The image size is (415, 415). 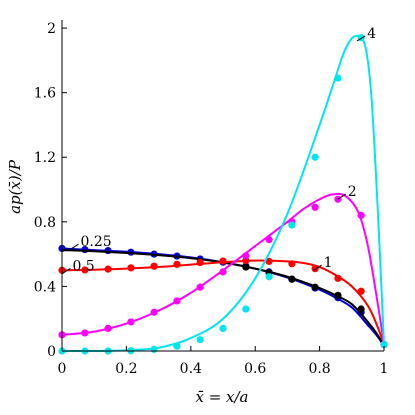 What do you see at coordinates (51, 29) in the screenshot?
I see `y-tick-label: 2` at bounding box center [51, 29].